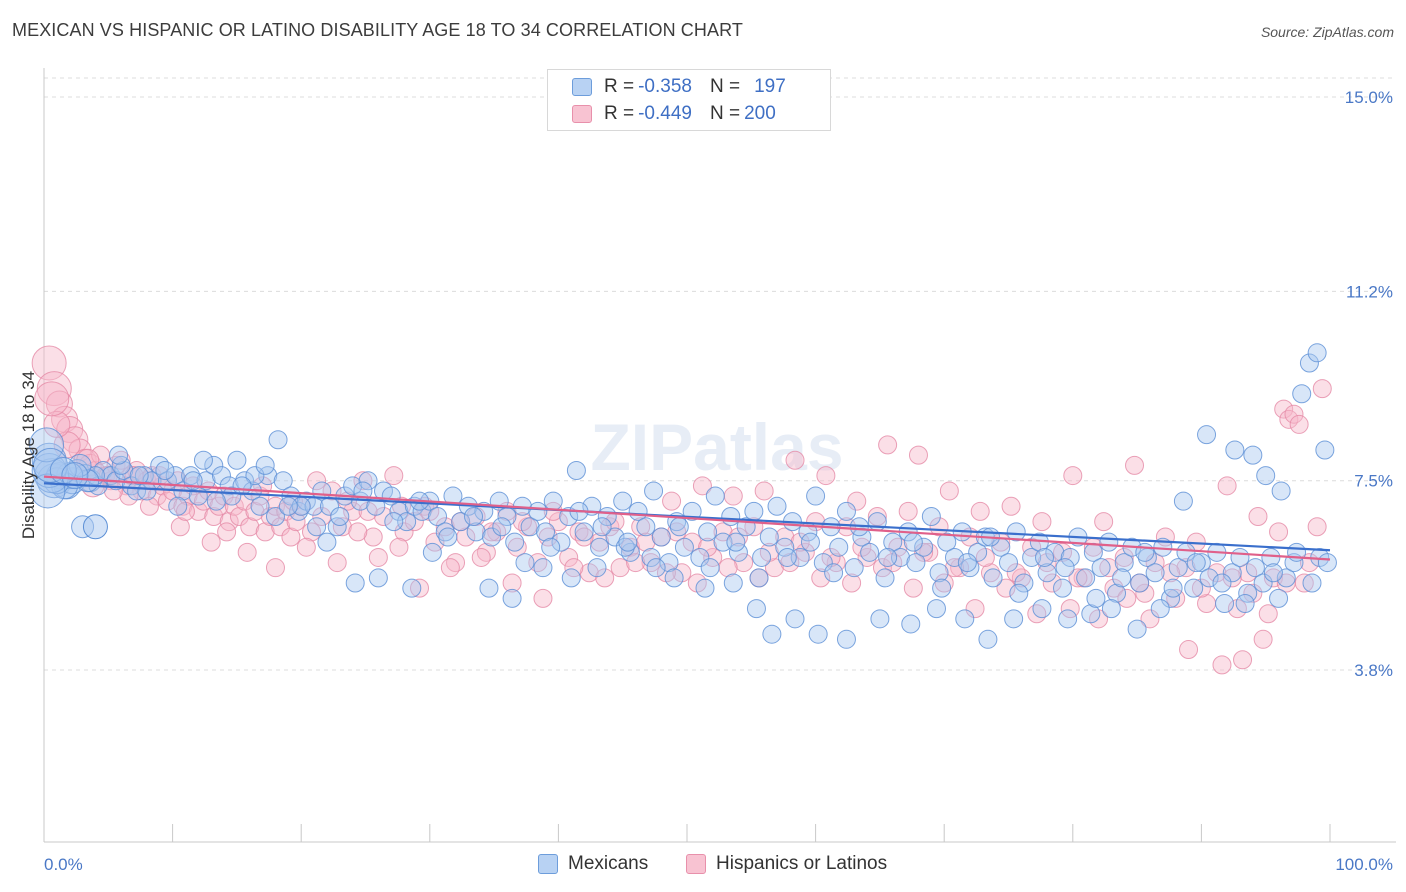  I want to click on y-tick-label: 3.8%, so click(1373, 670).